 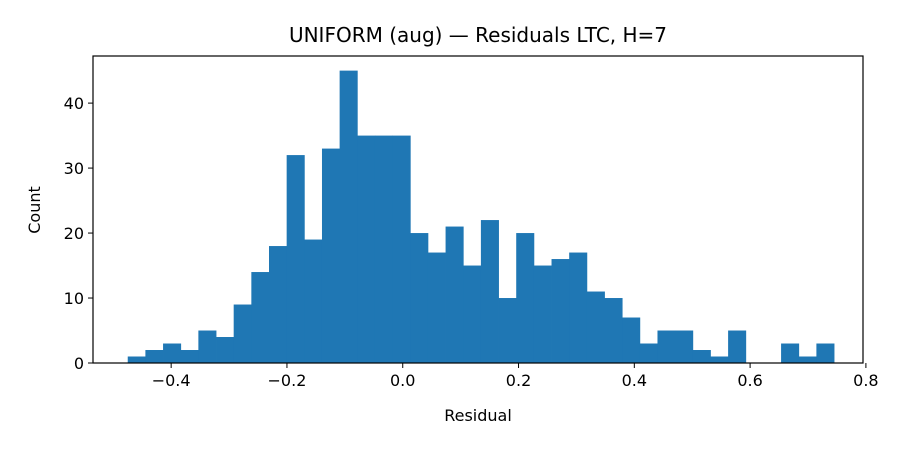 What do you see at coordinates (74, 233) in the screenshot?
I see `y-tick-label: 20` at bounding box center [74, 233].